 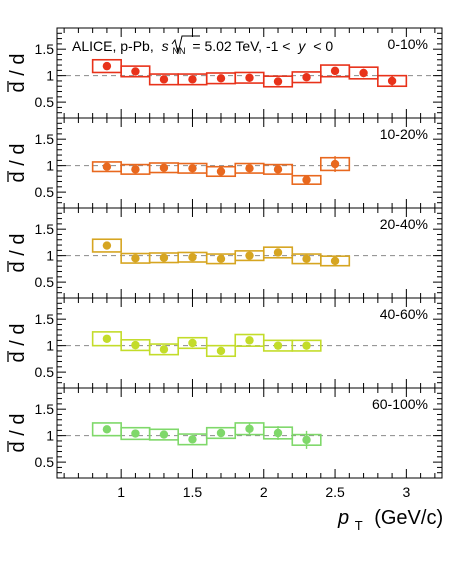 What do you see at coordinates (241, 46) in the screenshot?
I see `title-energy: = 5.02 TeV, -1 <` at bounding box center [241, 46].